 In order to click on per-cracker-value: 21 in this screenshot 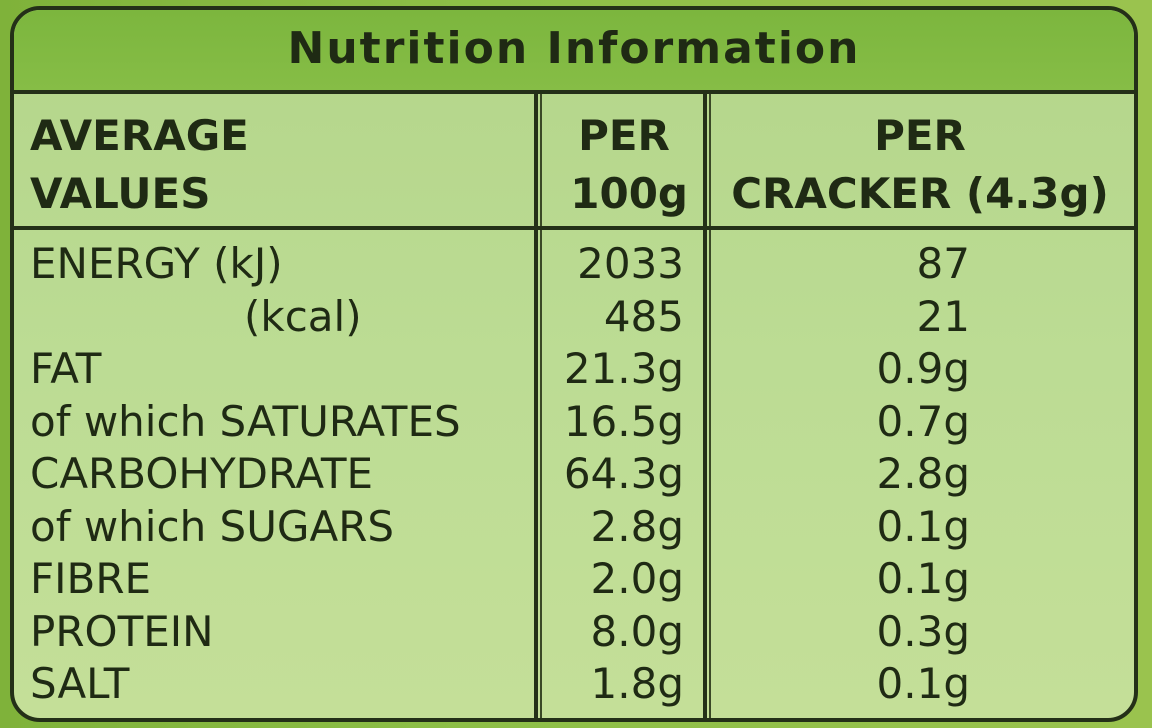, I will do `click(943, 316)`.